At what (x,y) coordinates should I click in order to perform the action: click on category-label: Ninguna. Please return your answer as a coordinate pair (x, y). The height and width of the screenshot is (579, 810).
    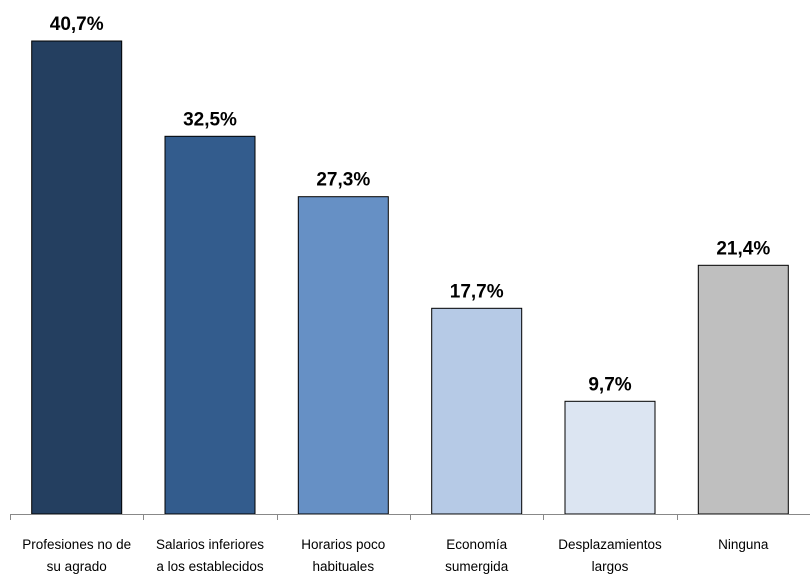
    Looking at the image, I should click on (743, 544).